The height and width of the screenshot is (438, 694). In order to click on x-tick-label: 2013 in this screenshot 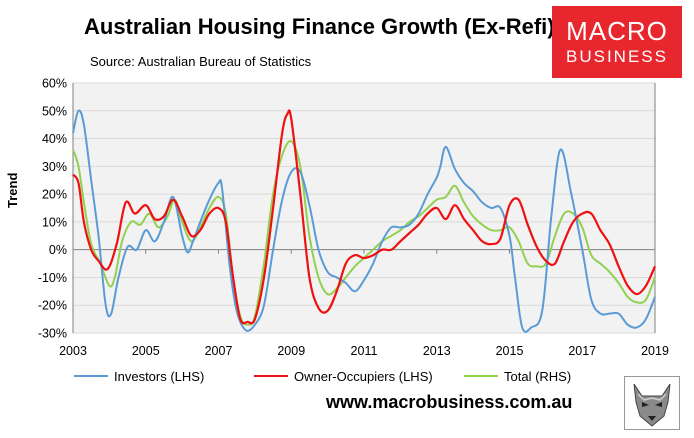, I will do `click(437, 351)`.